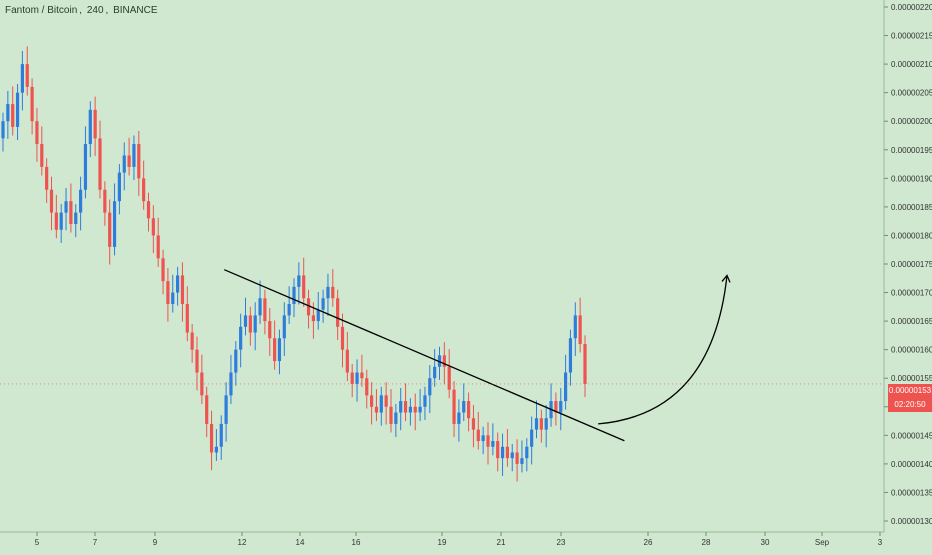 The width and height of the screenshot is (932, 555). Describe the element at coordinates (911, 121) in the screenshot. I see `price-tick-label: 0.00000200` at that location.